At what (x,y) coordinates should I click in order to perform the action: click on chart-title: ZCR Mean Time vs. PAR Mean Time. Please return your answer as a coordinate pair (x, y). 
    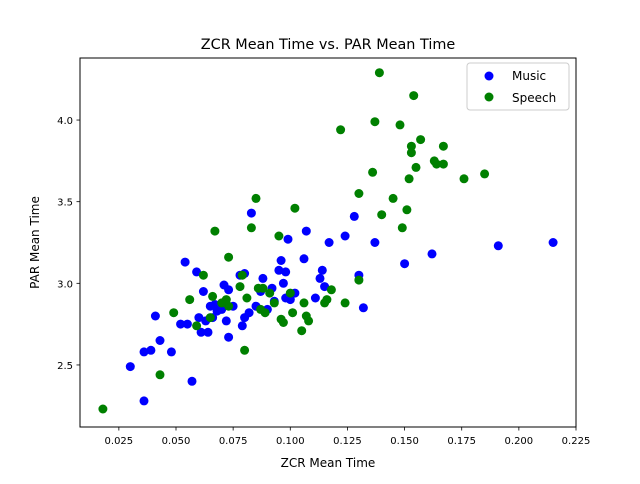
    Looking at the image, I should click on (328, 45).